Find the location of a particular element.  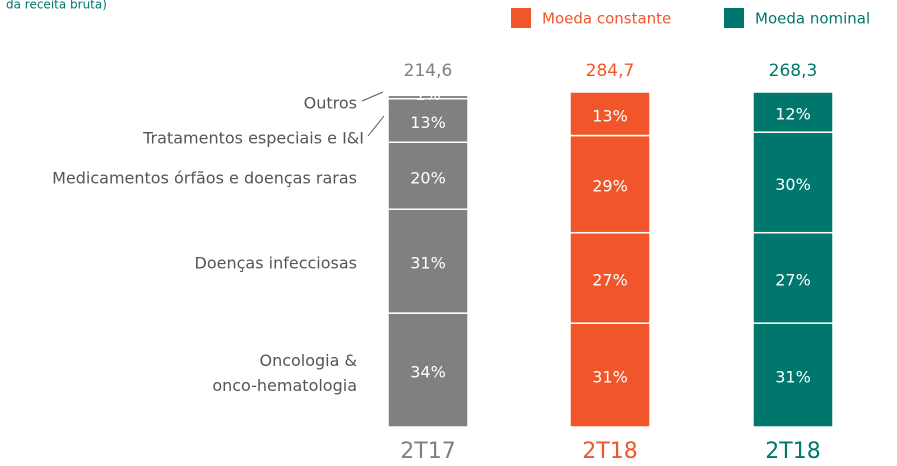

value-label: 12% is located at coordinates (793, 114).